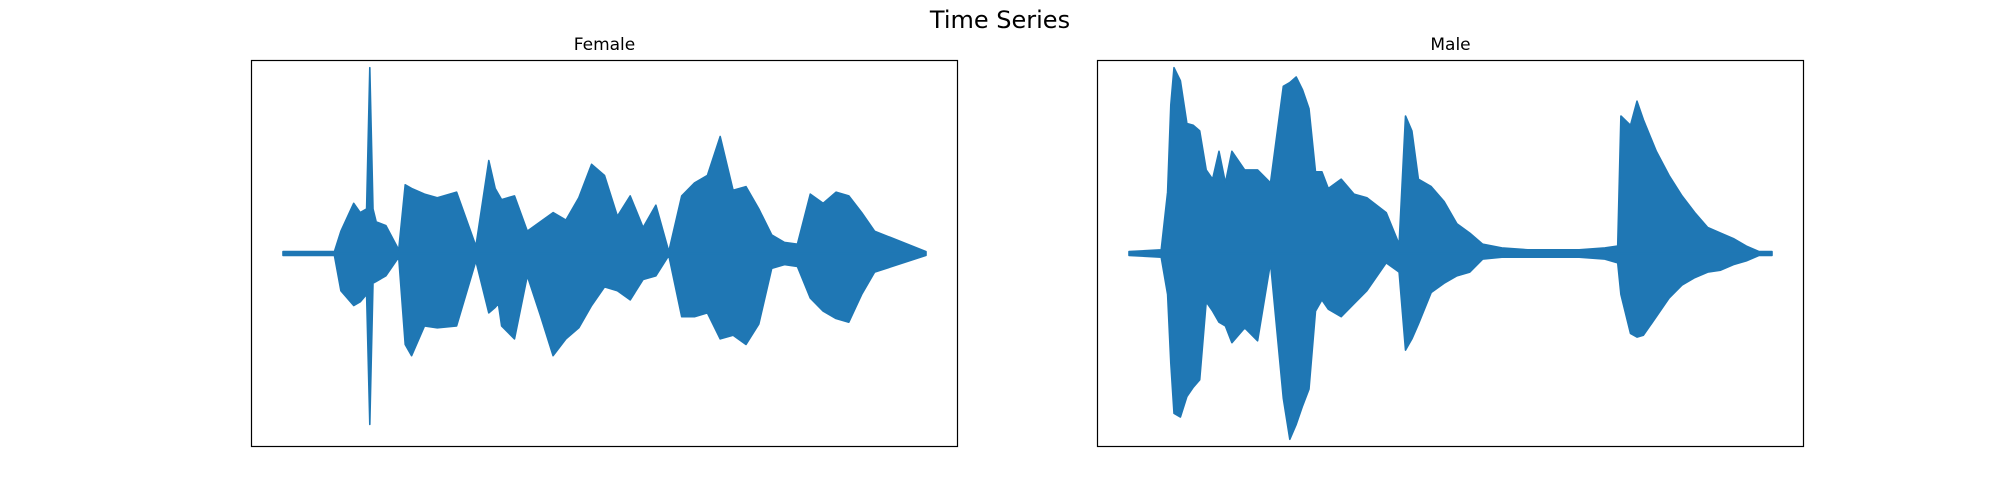  What do you see at coordinates (604, 45) in the screenshot?
I see `female-panel-title: Female` at bounding box center [604, 45].